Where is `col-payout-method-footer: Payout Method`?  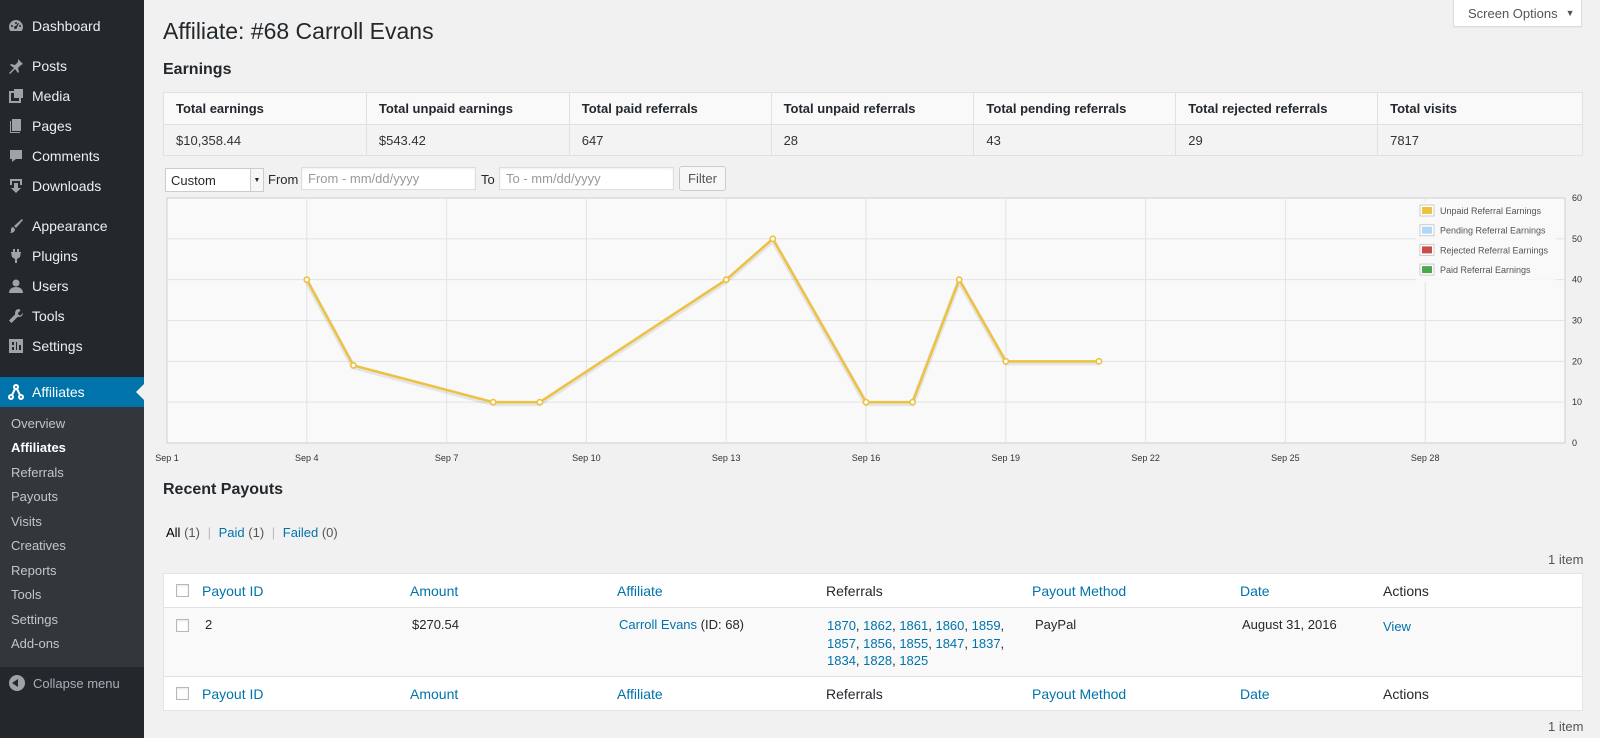
col-payout-method-footer: Payout Method is located at coordinates (1079, 694).